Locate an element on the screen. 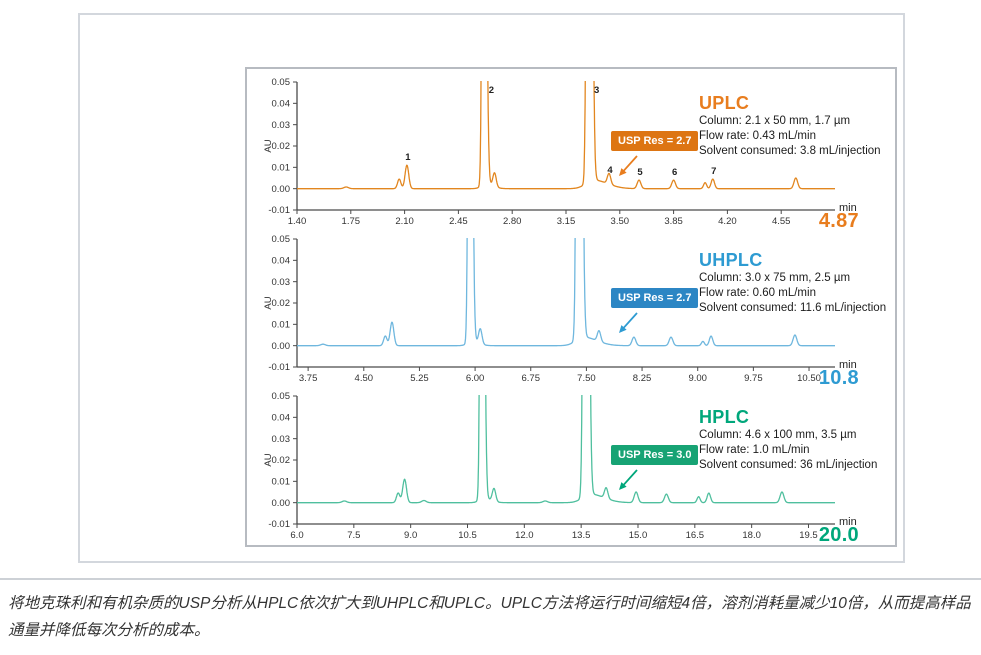 The width and height of the screenshot is (981, 655). svg-text: 3.75 is located at coordinates (308, 378).